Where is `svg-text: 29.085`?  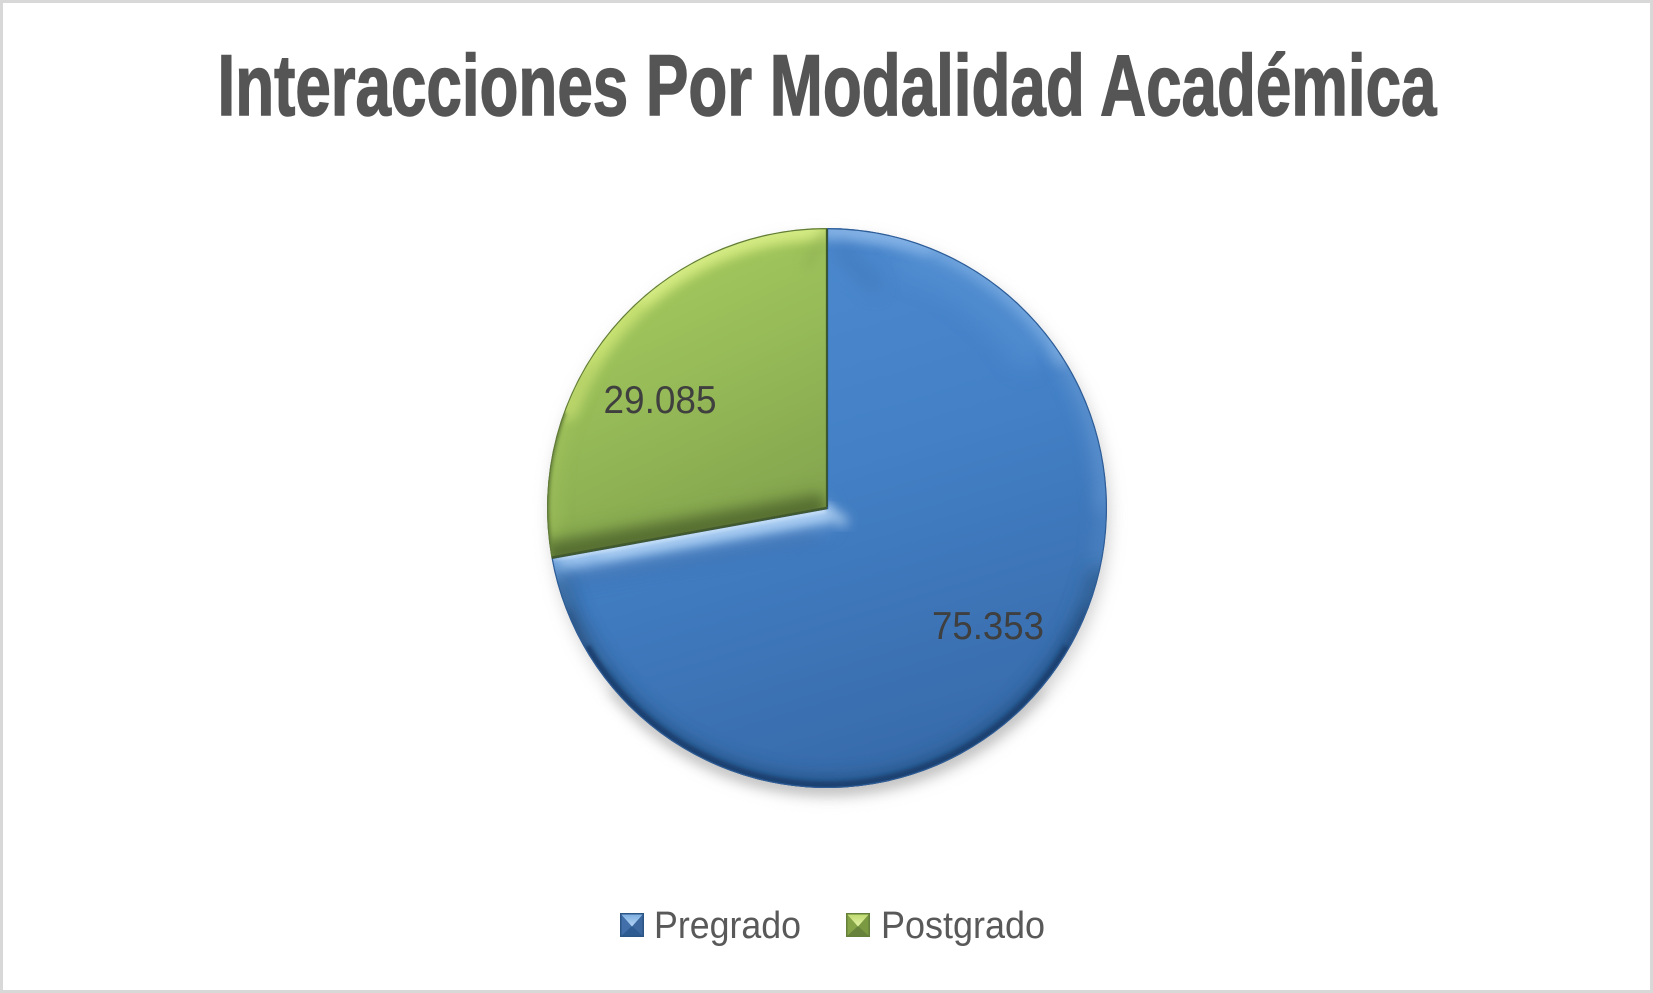
svg-text: 29.085 is located at coordinates (660, 400).